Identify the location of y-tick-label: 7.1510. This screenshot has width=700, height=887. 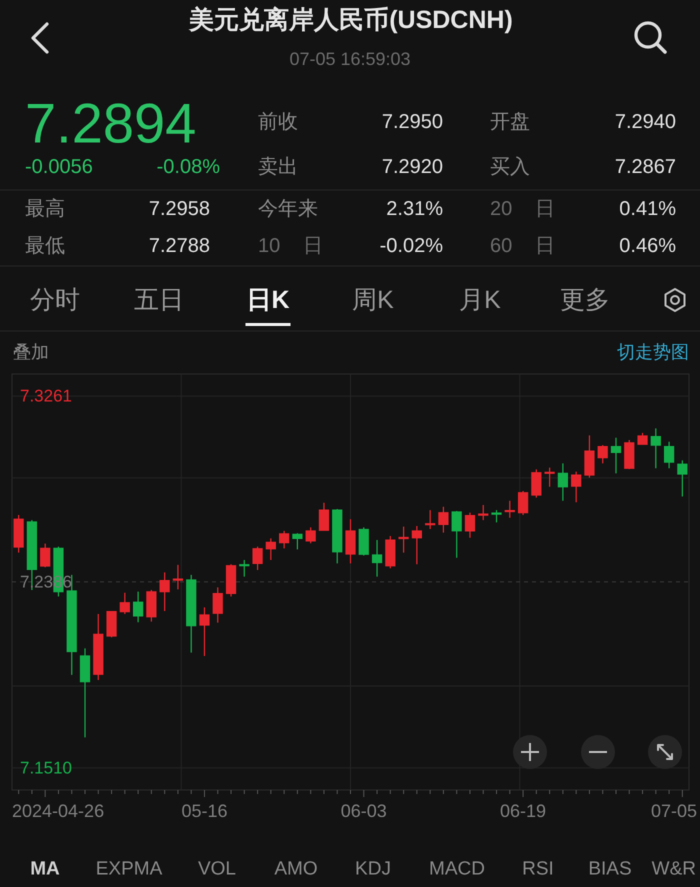
(46, 768).